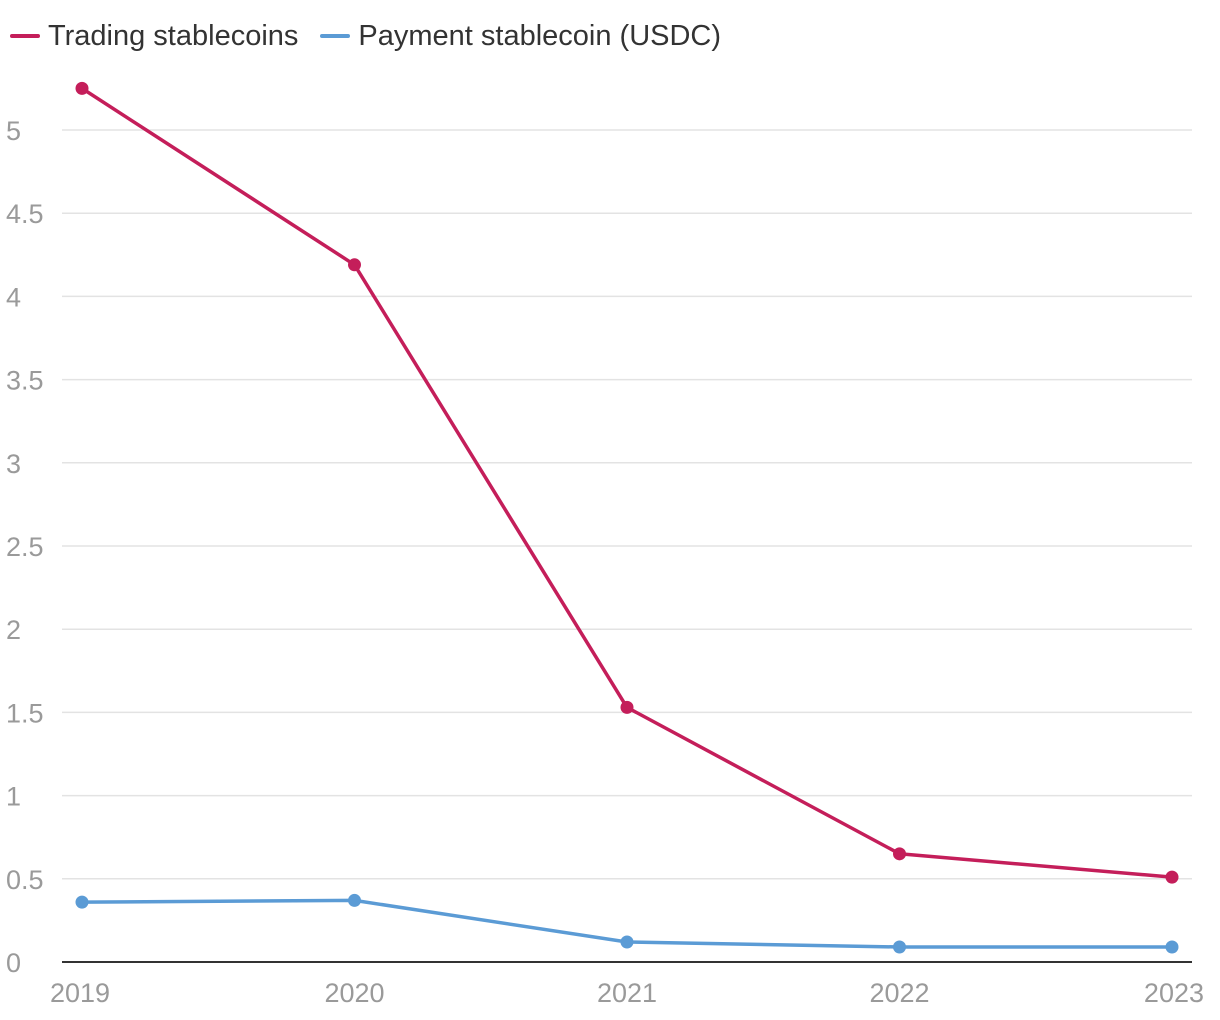 The height and width of the screenshot is (1020, 1220). I want to click on legend-label-trading: Trading stablecoins, so click(173, 35).